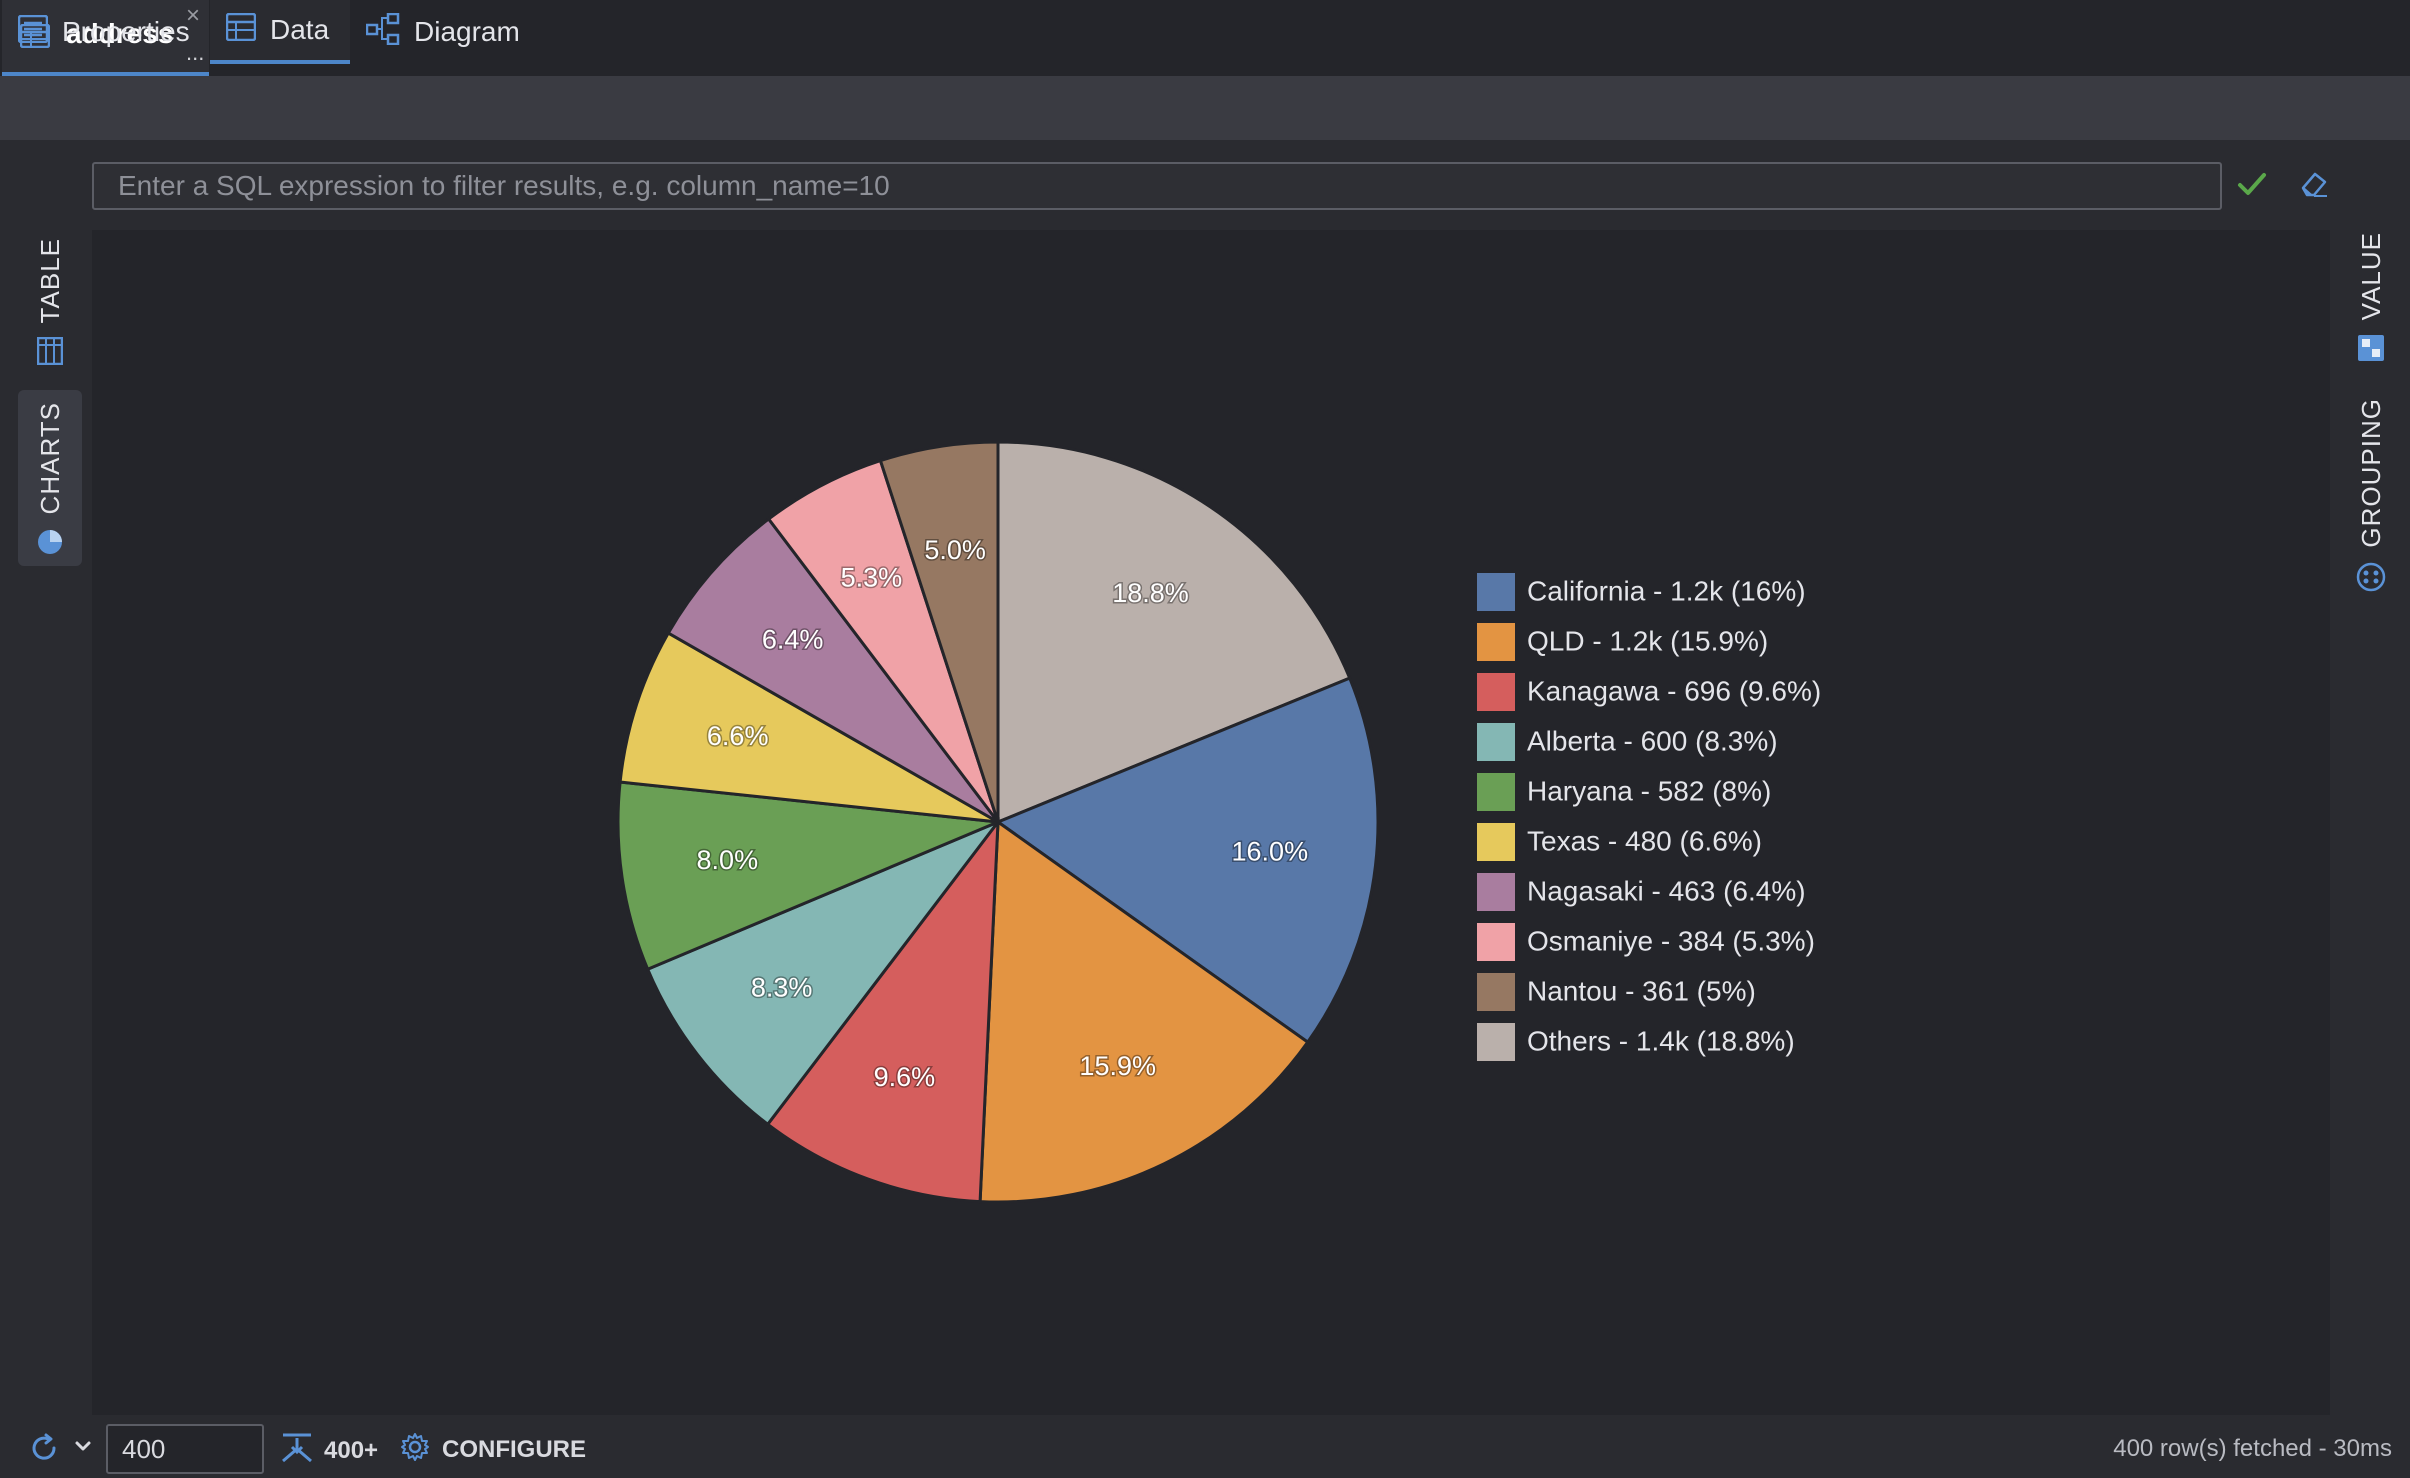  I want to click on tab-data-label: Data, so click(300, 29).